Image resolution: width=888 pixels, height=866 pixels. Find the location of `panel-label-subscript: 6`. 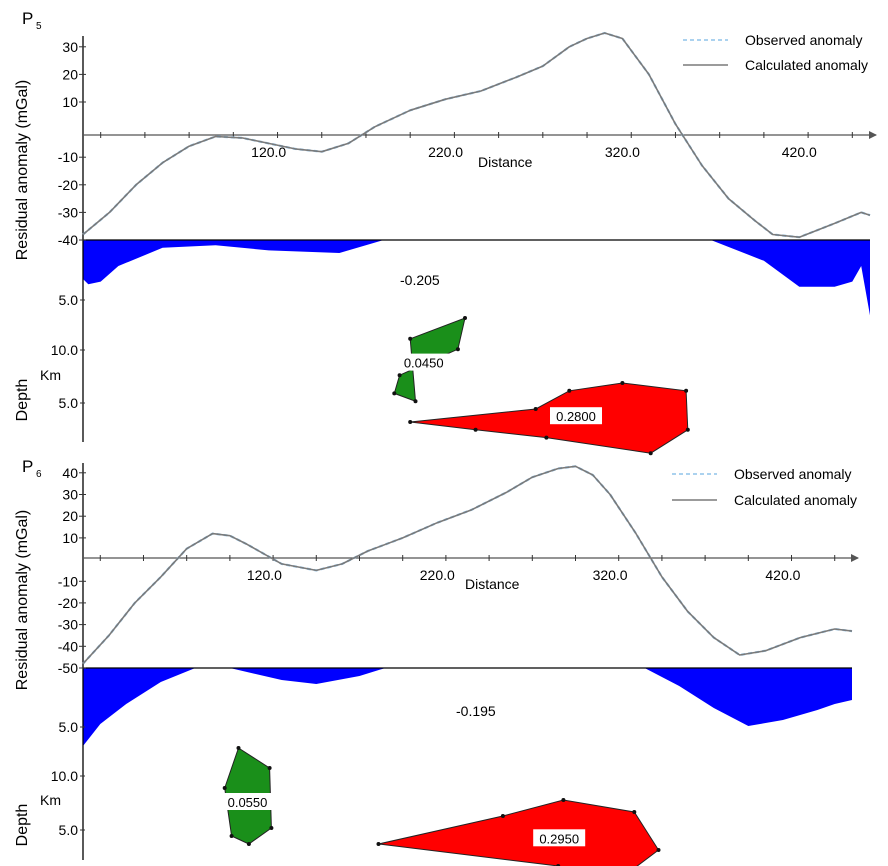

panel-label-subscript: 6 is located at coordinates (39, 474).